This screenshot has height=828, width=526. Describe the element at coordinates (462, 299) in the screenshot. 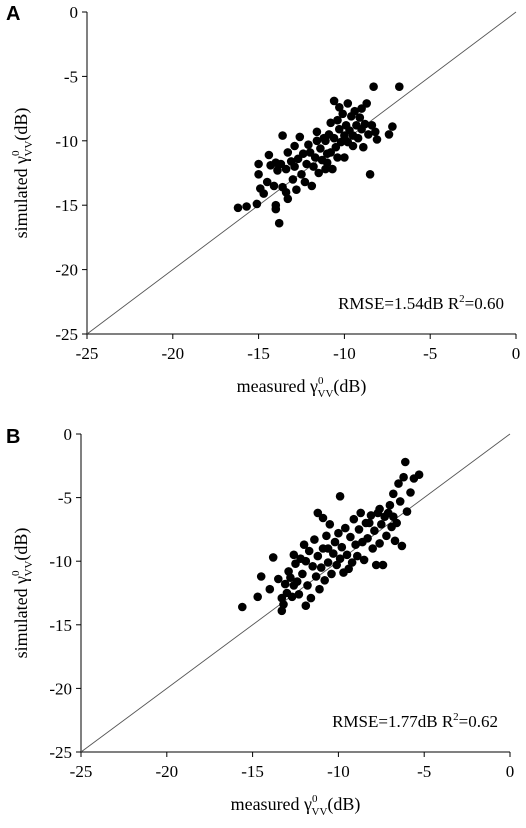

I see `stats-annotation-sup: 2` at that location.